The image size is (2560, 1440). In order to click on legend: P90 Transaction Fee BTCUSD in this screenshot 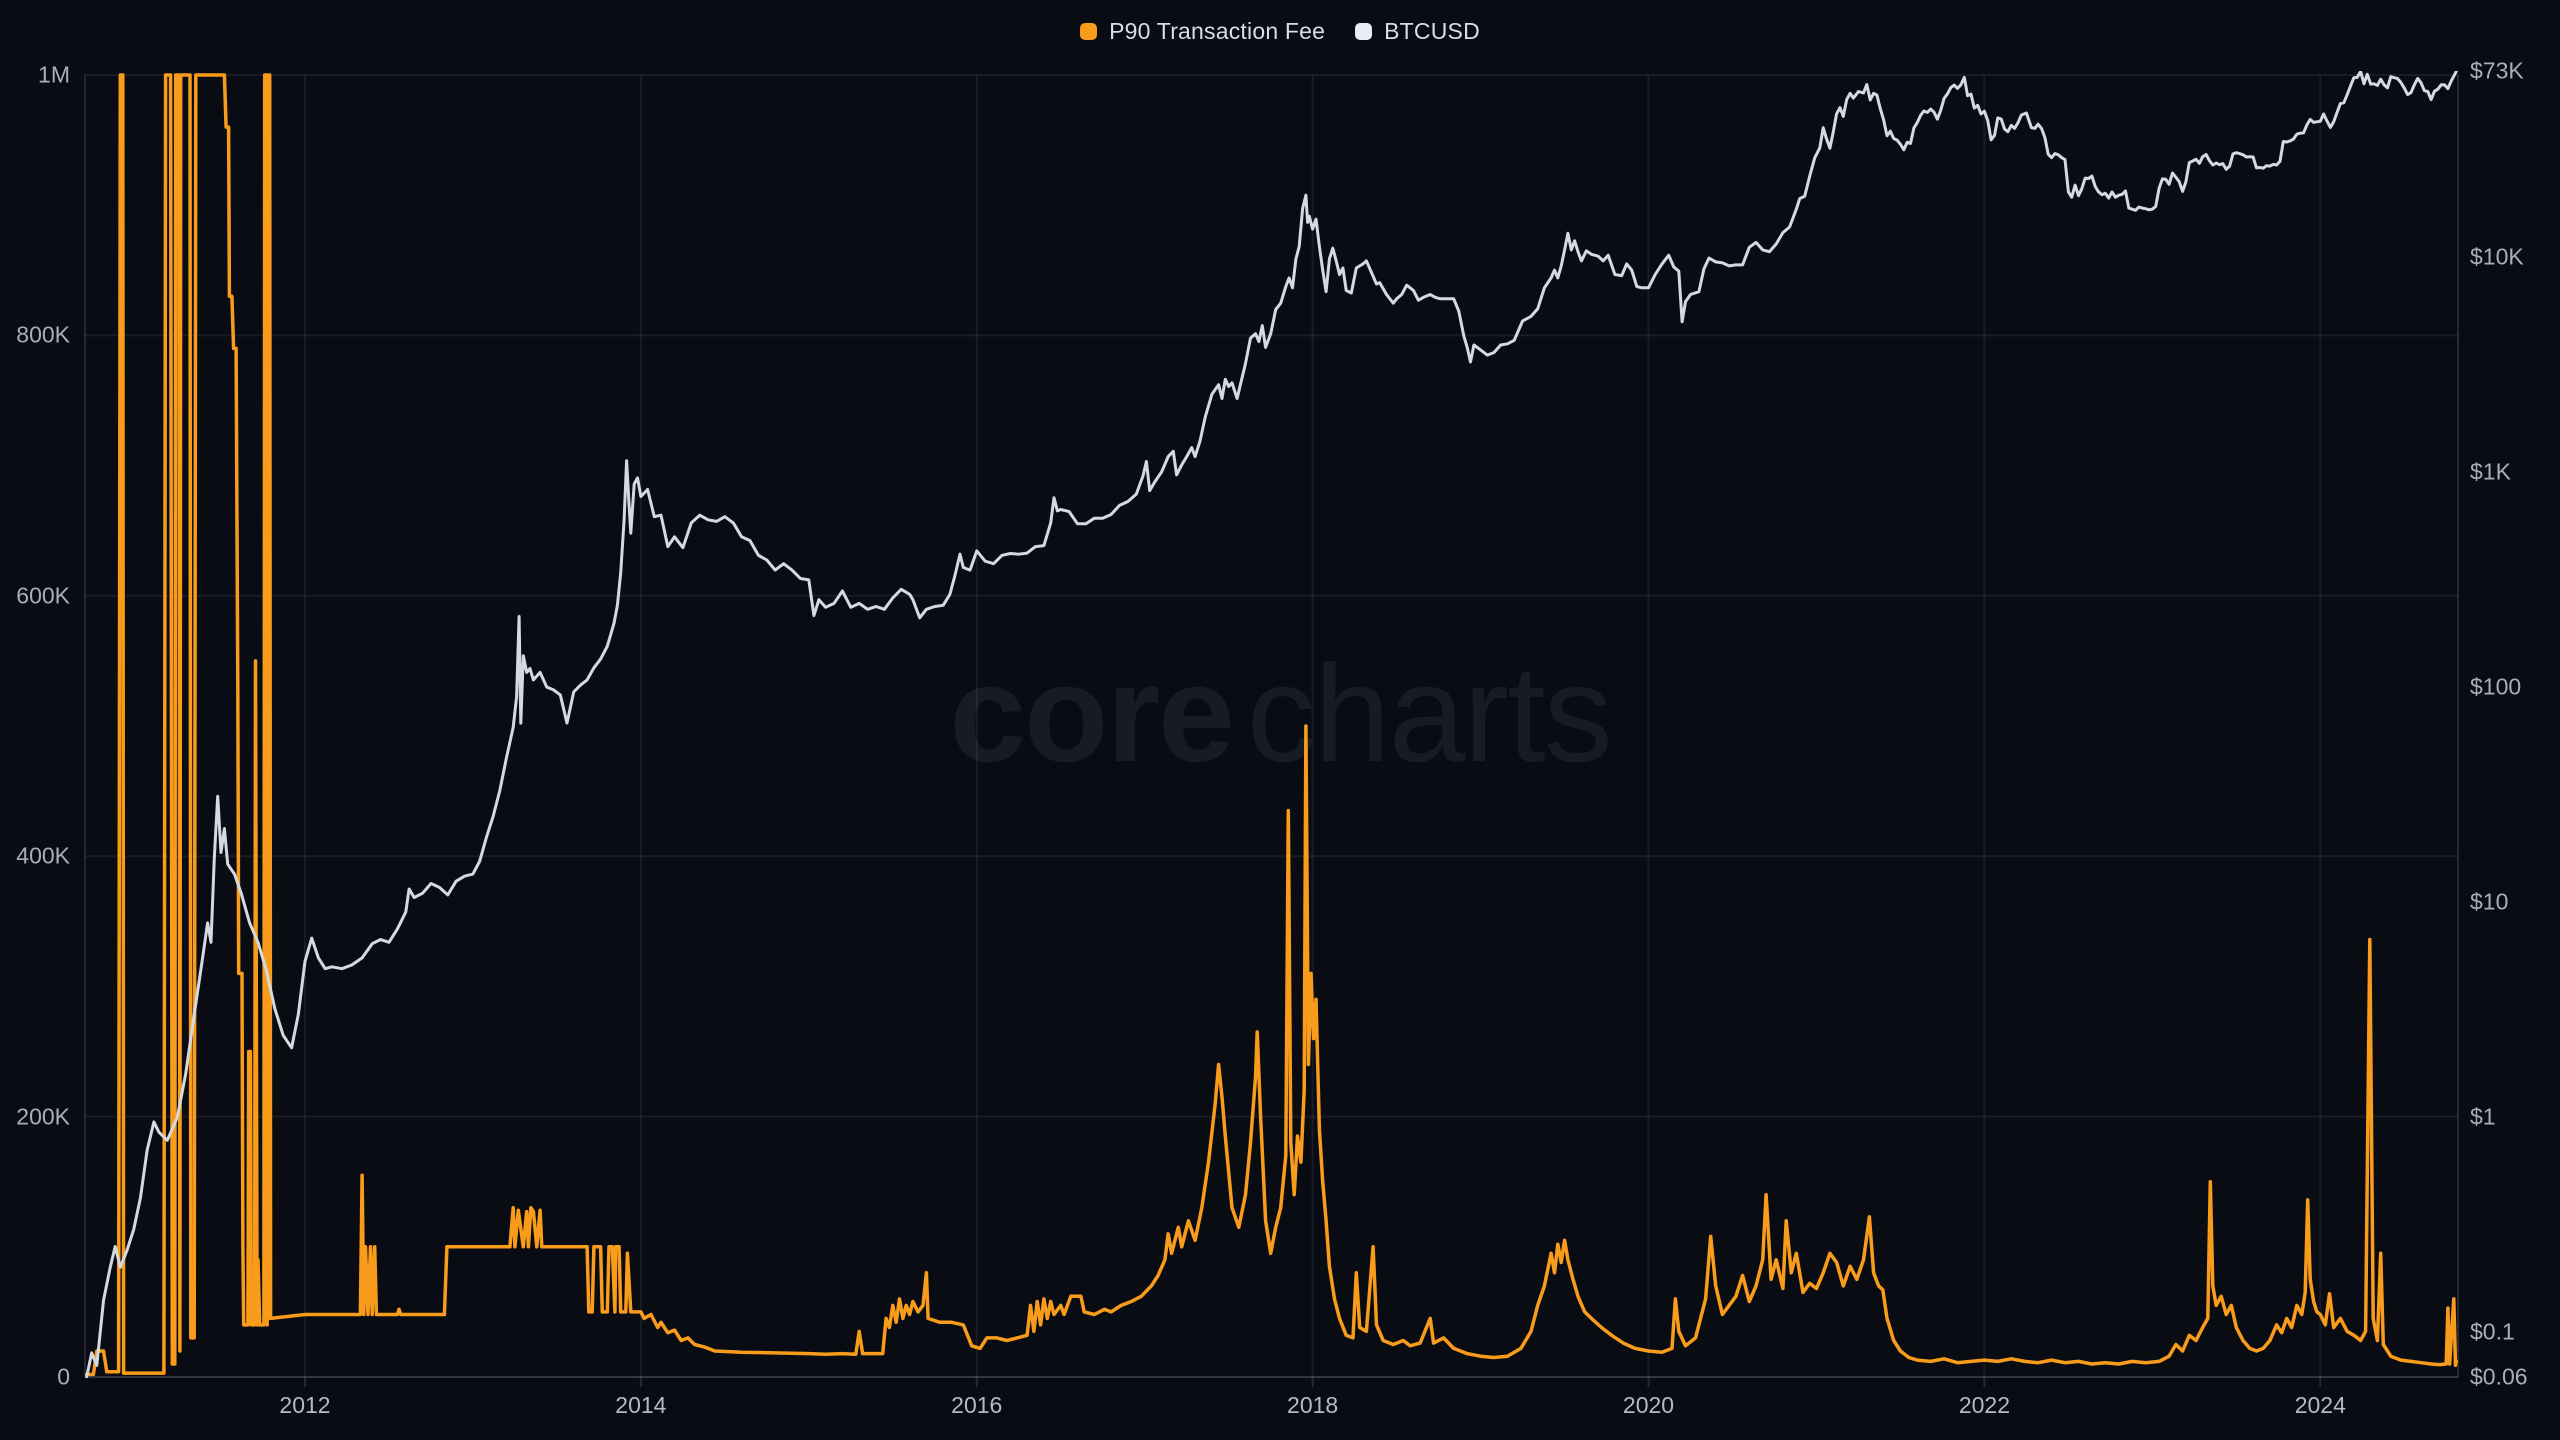, I will do `click(1280, 31)`.